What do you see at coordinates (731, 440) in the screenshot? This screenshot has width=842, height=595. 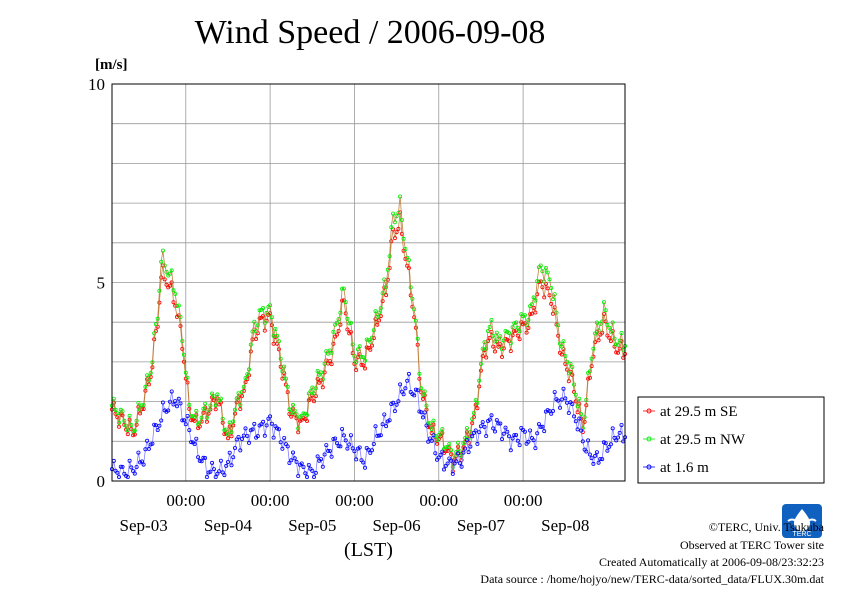 I see `legend-box` at bounding box center [731, 440].